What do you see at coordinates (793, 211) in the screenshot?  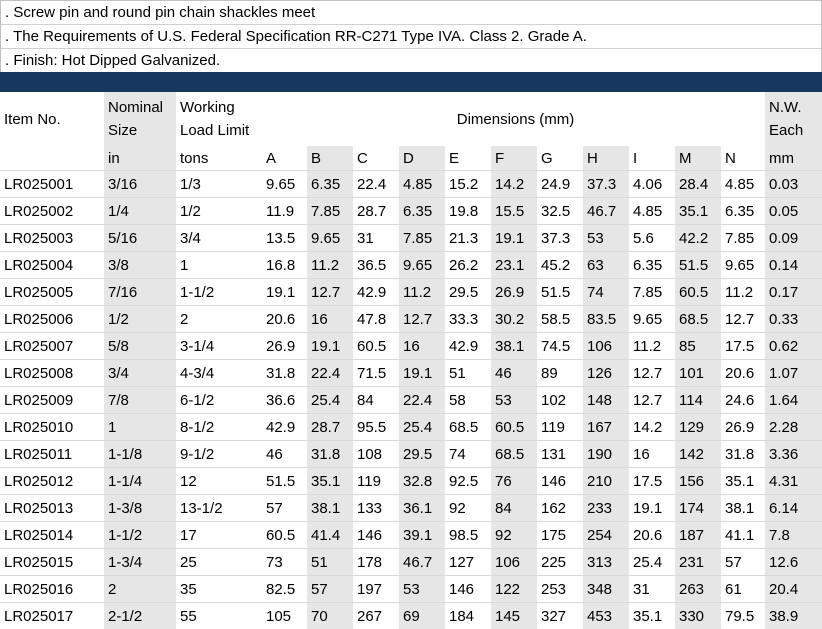 I see `table-cell: 0.05` at bounding box center [793, 211].